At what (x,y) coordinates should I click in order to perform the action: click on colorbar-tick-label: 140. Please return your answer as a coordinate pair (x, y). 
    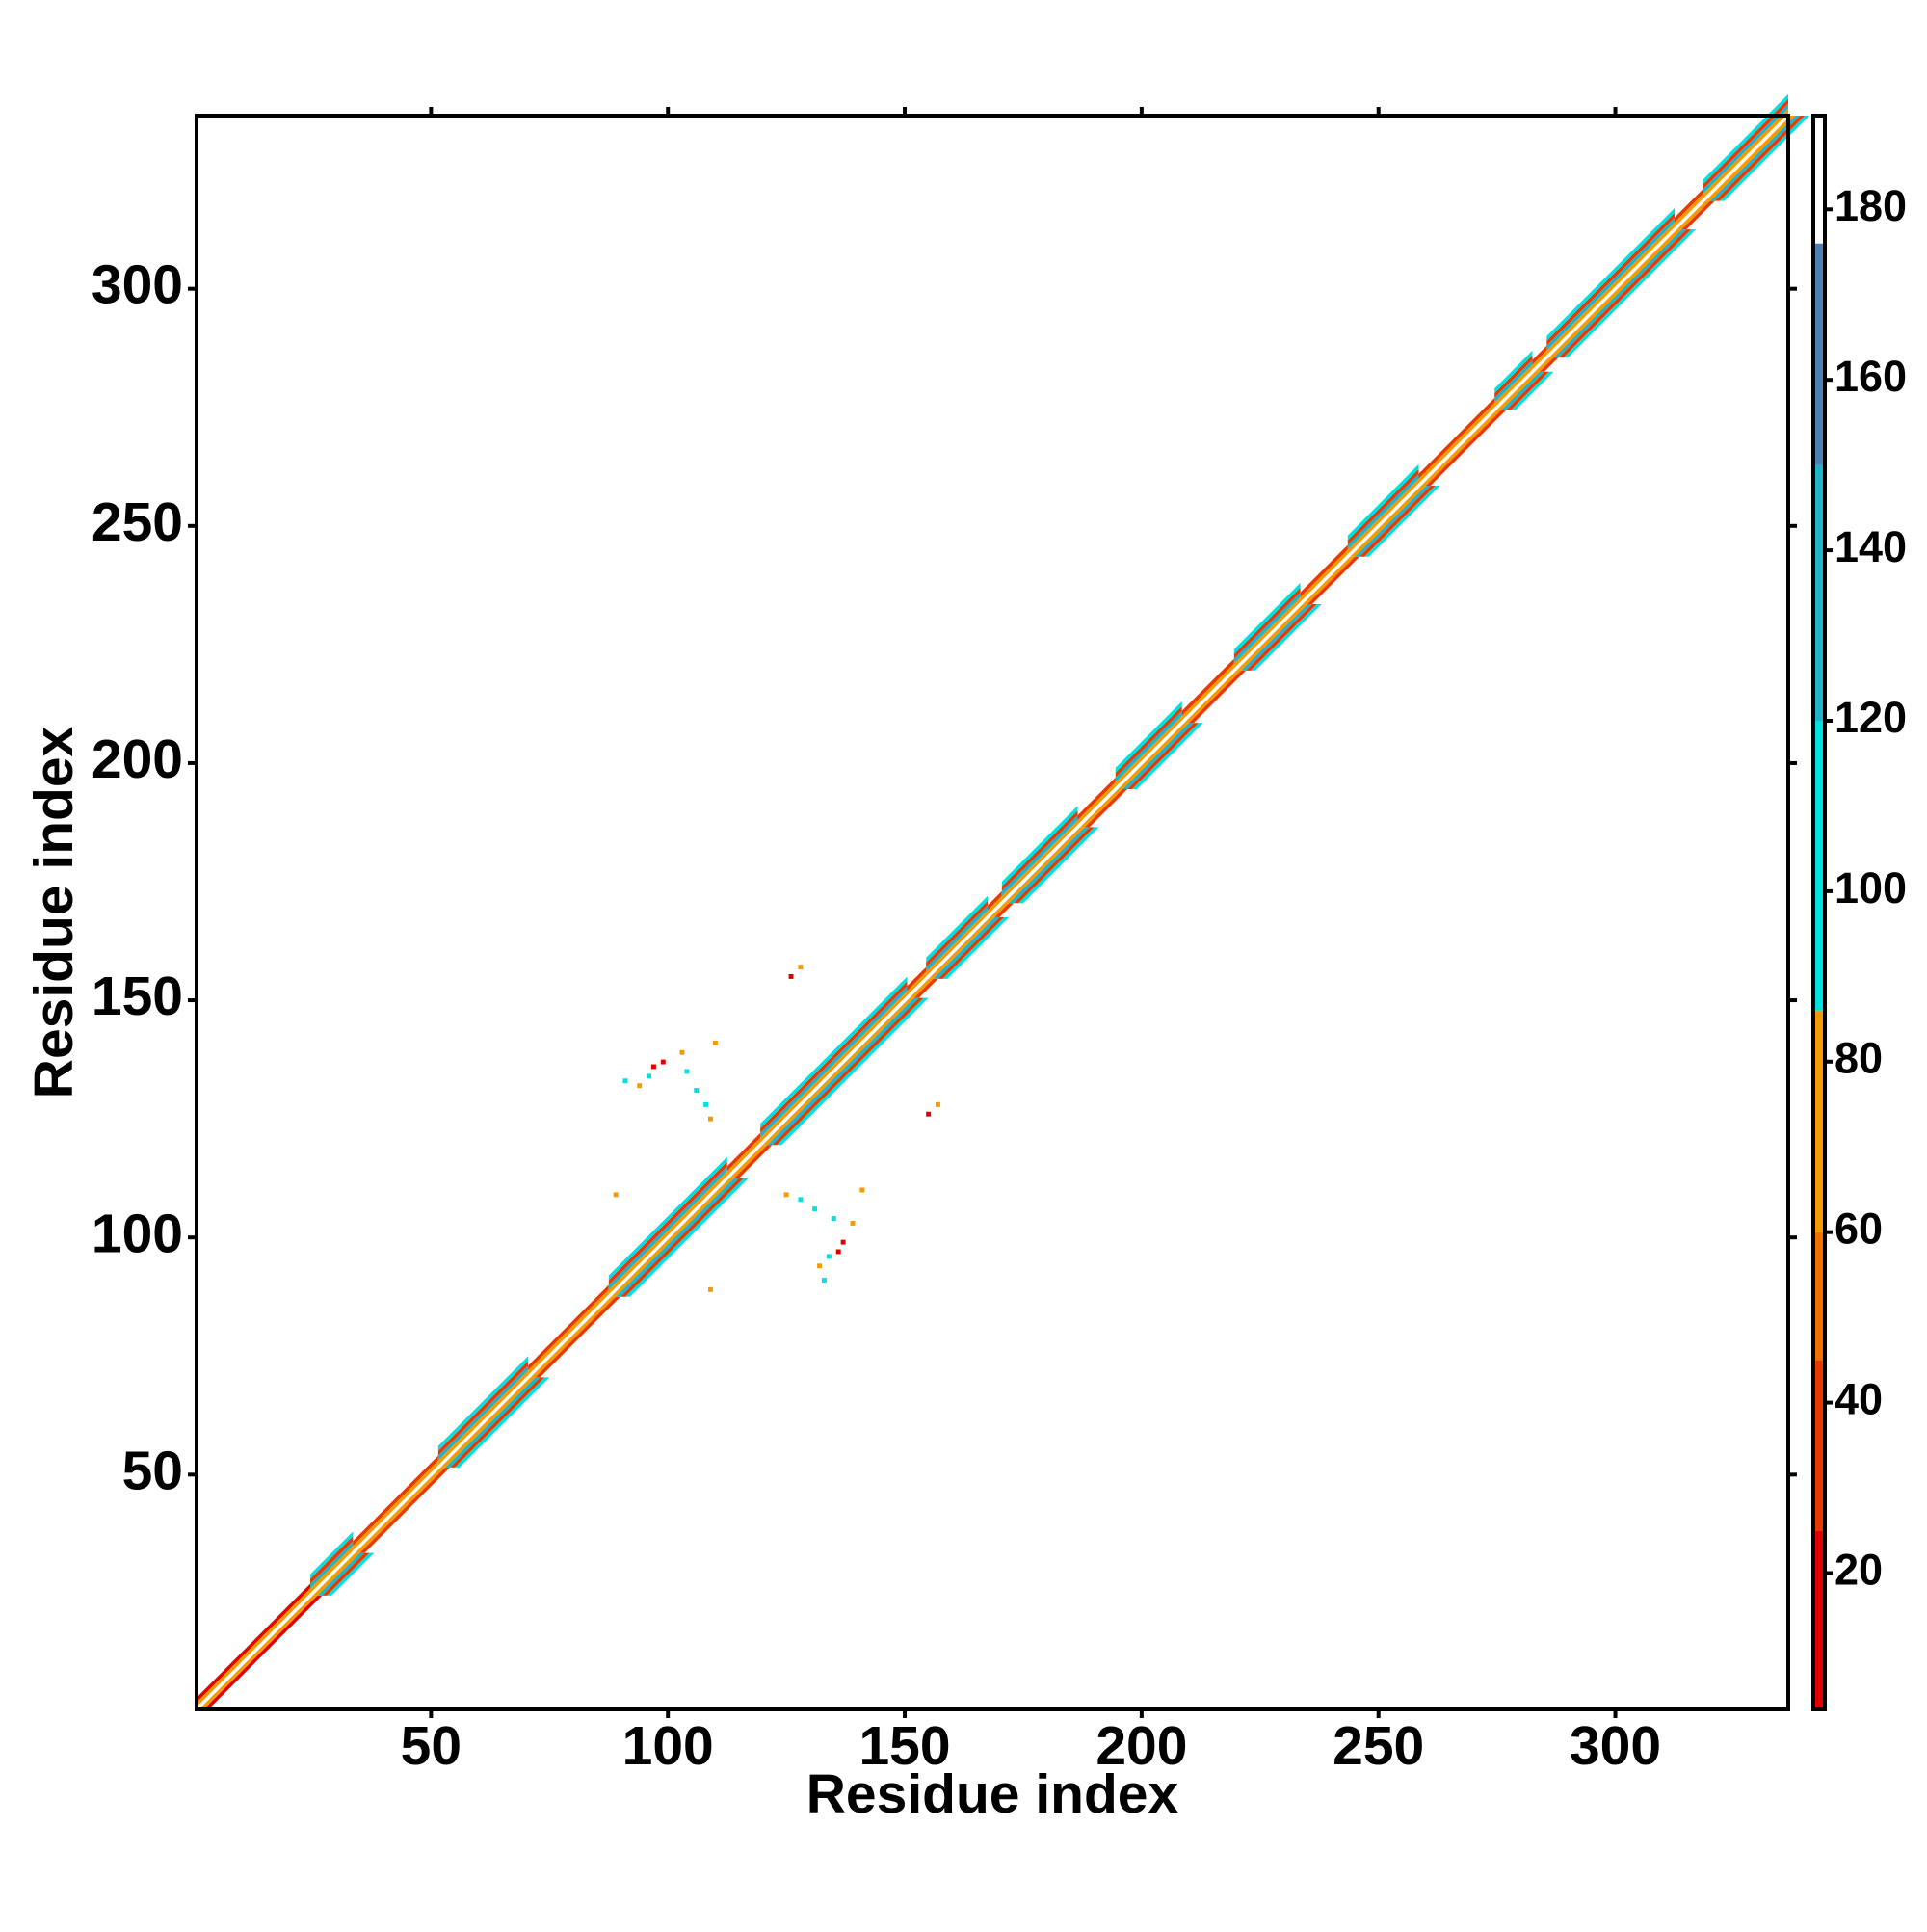
    Looking at the image, I should click on (1871, 546).